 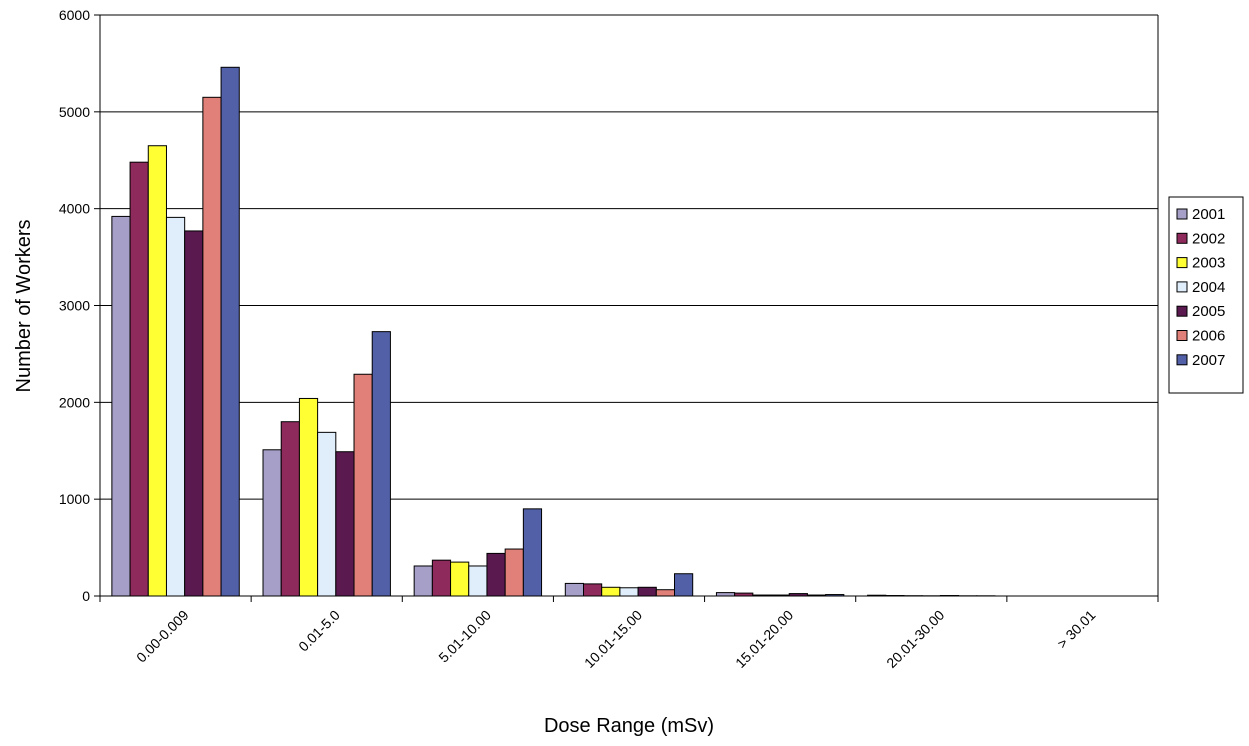 What do you see at coordinates (764, 639) in the screenshot?
I see `x-tick-label: 15.01-20.00` at bounding box center [764, 639].